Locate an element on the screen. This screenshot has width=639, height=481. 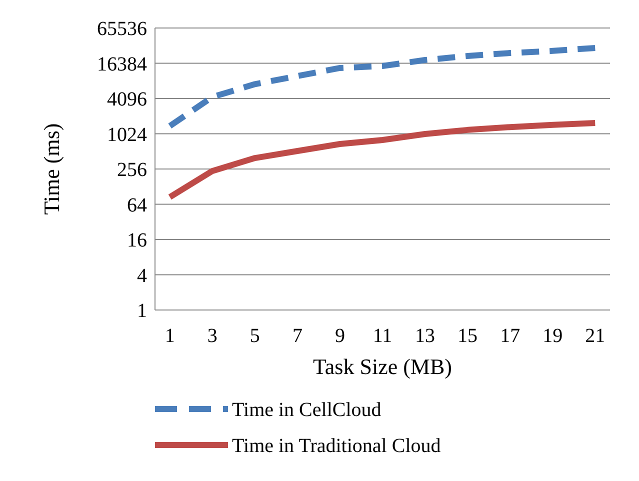
x-tick-label: 3 is located at coordinates (212, 336).